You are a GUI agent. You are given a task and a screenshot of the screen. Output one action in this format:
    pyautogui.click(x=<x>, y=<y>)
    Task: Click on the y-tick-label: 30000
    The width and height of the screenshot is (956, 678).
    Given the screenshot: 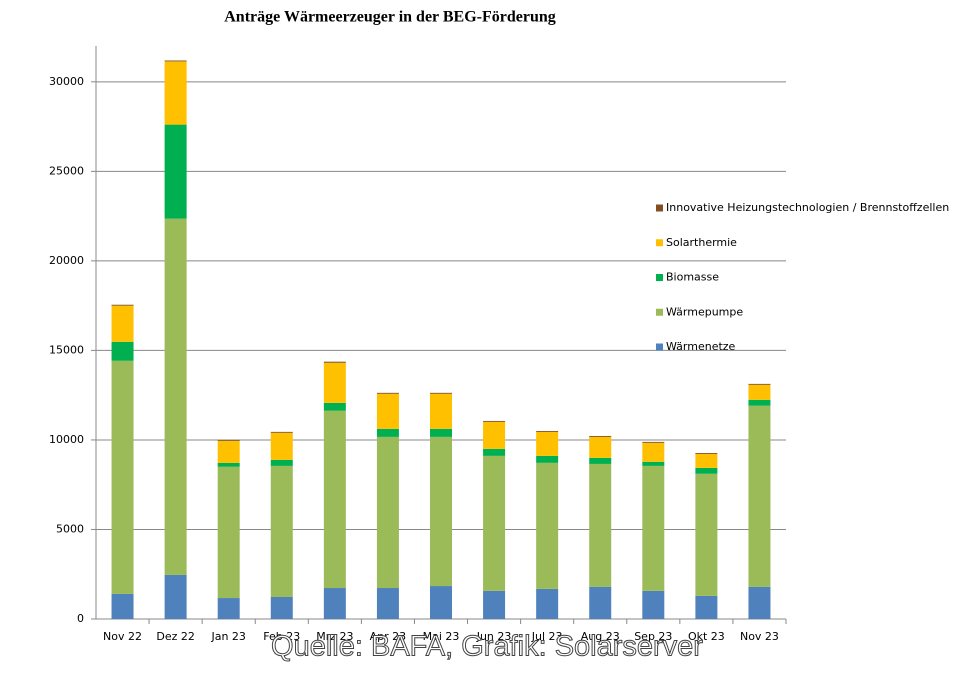 What is the action you would take?
    pyautogui.click(x=66, y=81)
    